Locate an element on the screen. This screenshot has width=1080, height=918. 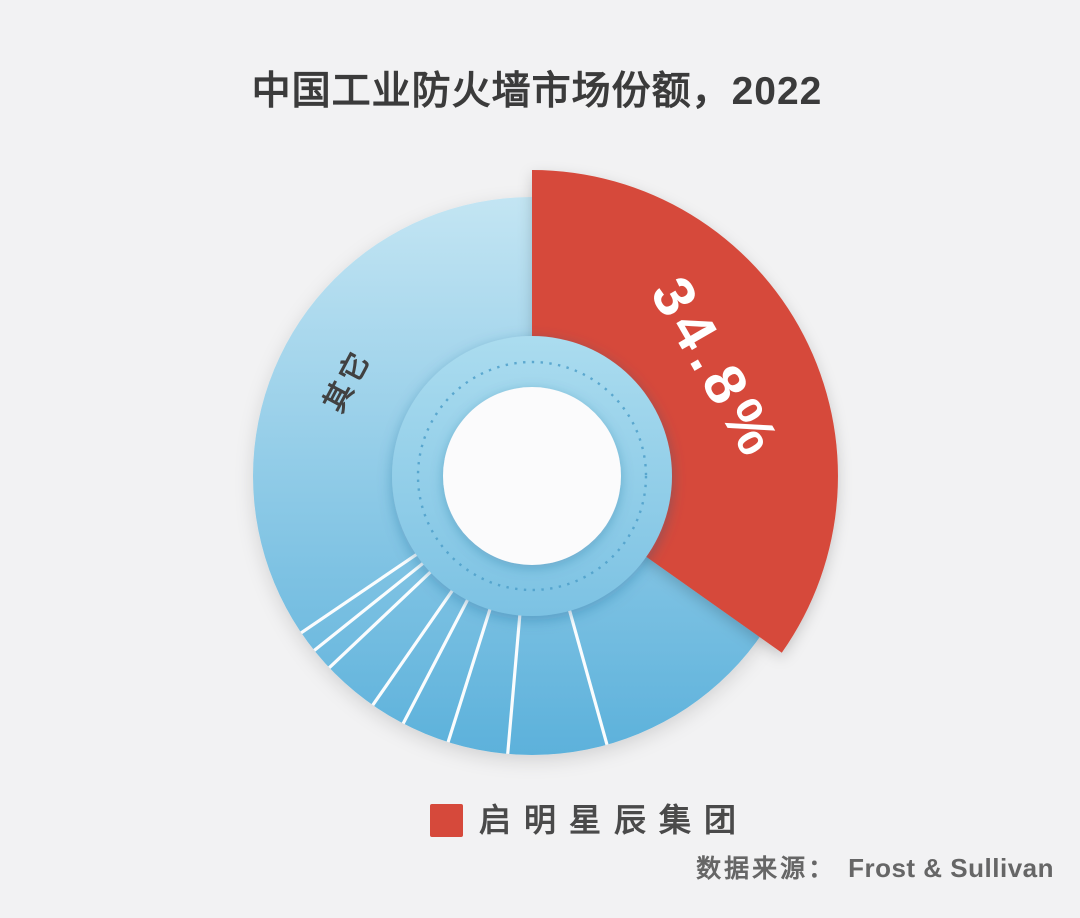
legend: 启明星辰集团 is located at coordinates (589, 820).